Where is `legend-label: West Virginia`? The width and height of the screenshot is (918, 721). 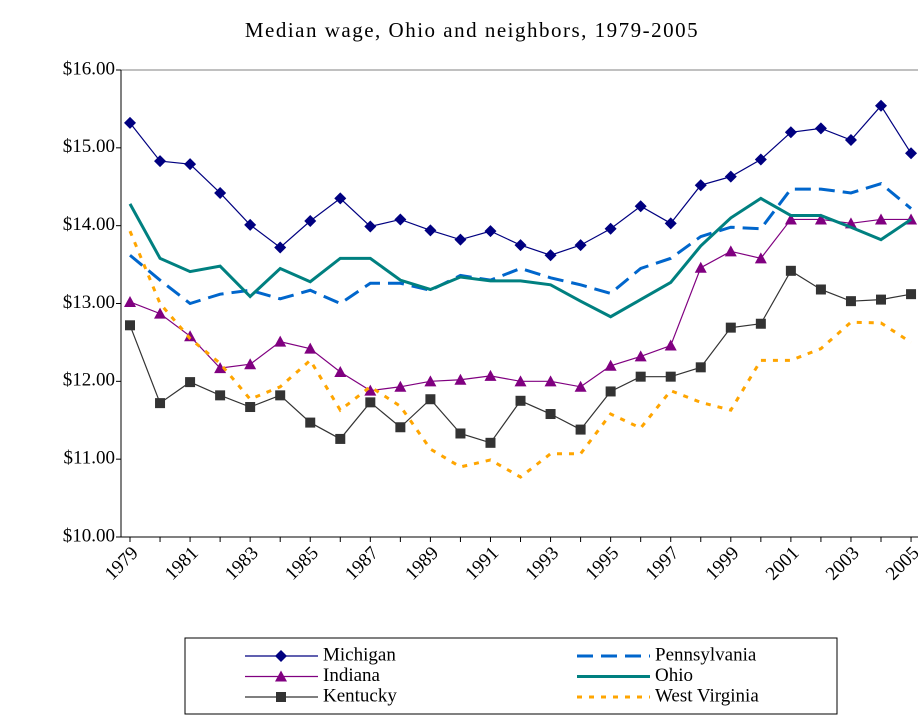
legend-label: West Virginia is located at coordinates (707, 695).